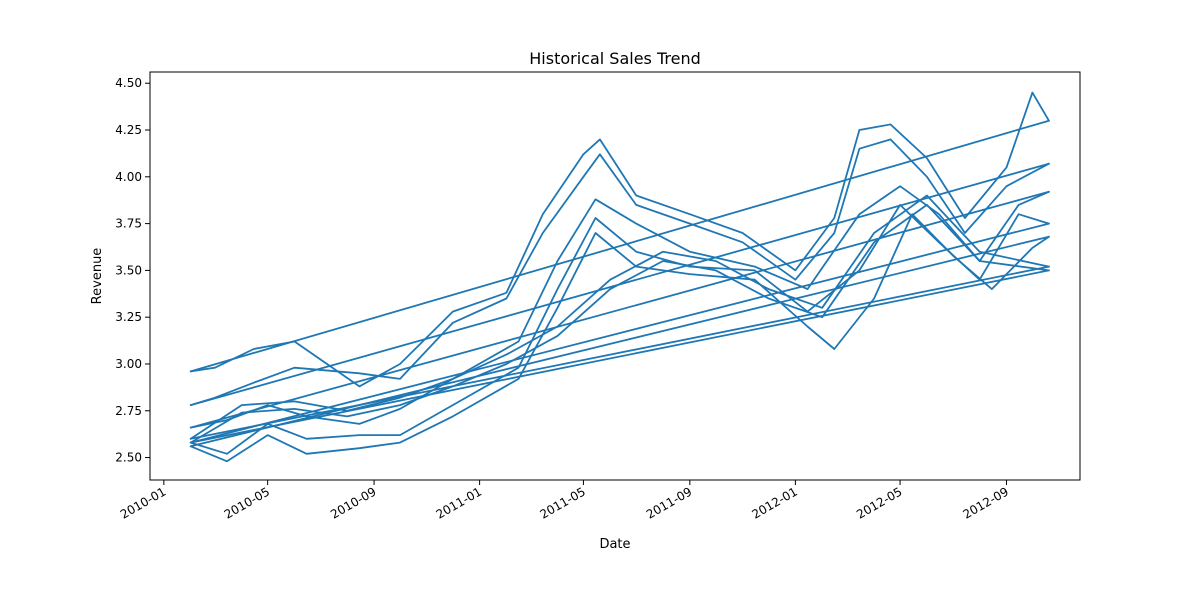 This screenshot has height=604, width=1200. What do you see at coordinates (615, 58) in the screenshot?
I see `chart-title: Historical Sales Trend` at bounding box center [615, 58].